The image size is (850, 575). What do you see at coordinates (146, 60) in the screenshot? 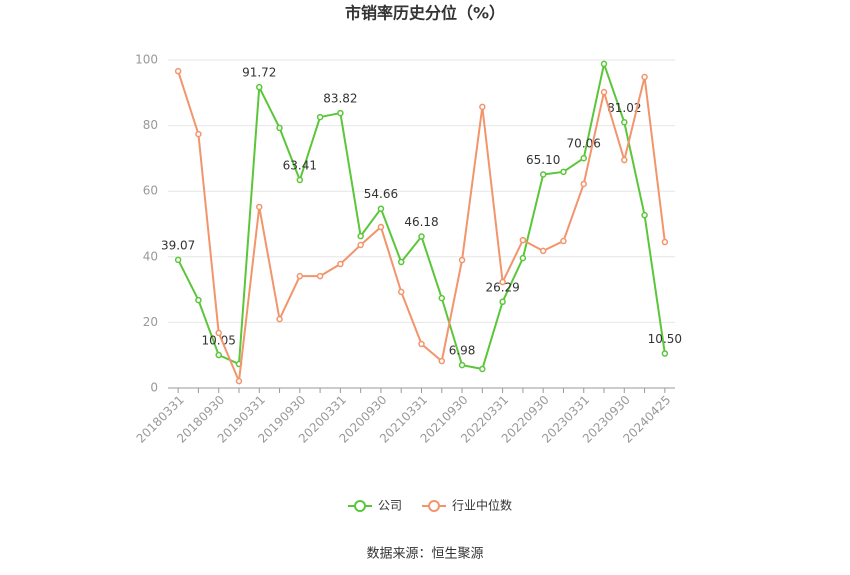
I see `y-tick-label: 100` at bounding box center [146, 60].